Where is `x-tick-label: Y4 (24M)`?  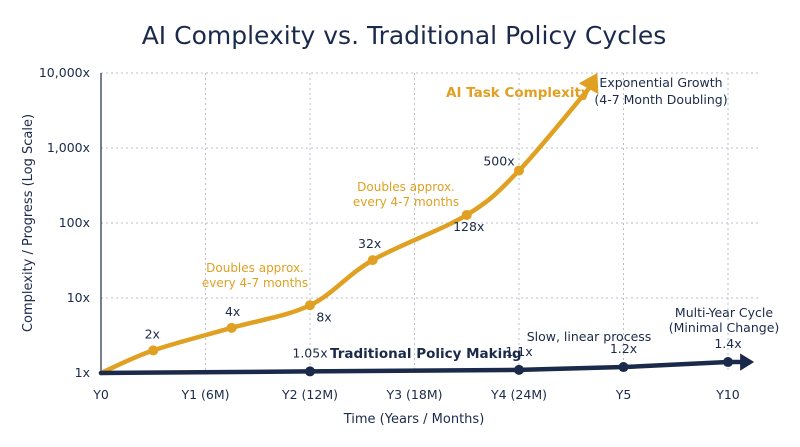
x-tick-label: Y4 (24M) is located at coordinates (518, 394).